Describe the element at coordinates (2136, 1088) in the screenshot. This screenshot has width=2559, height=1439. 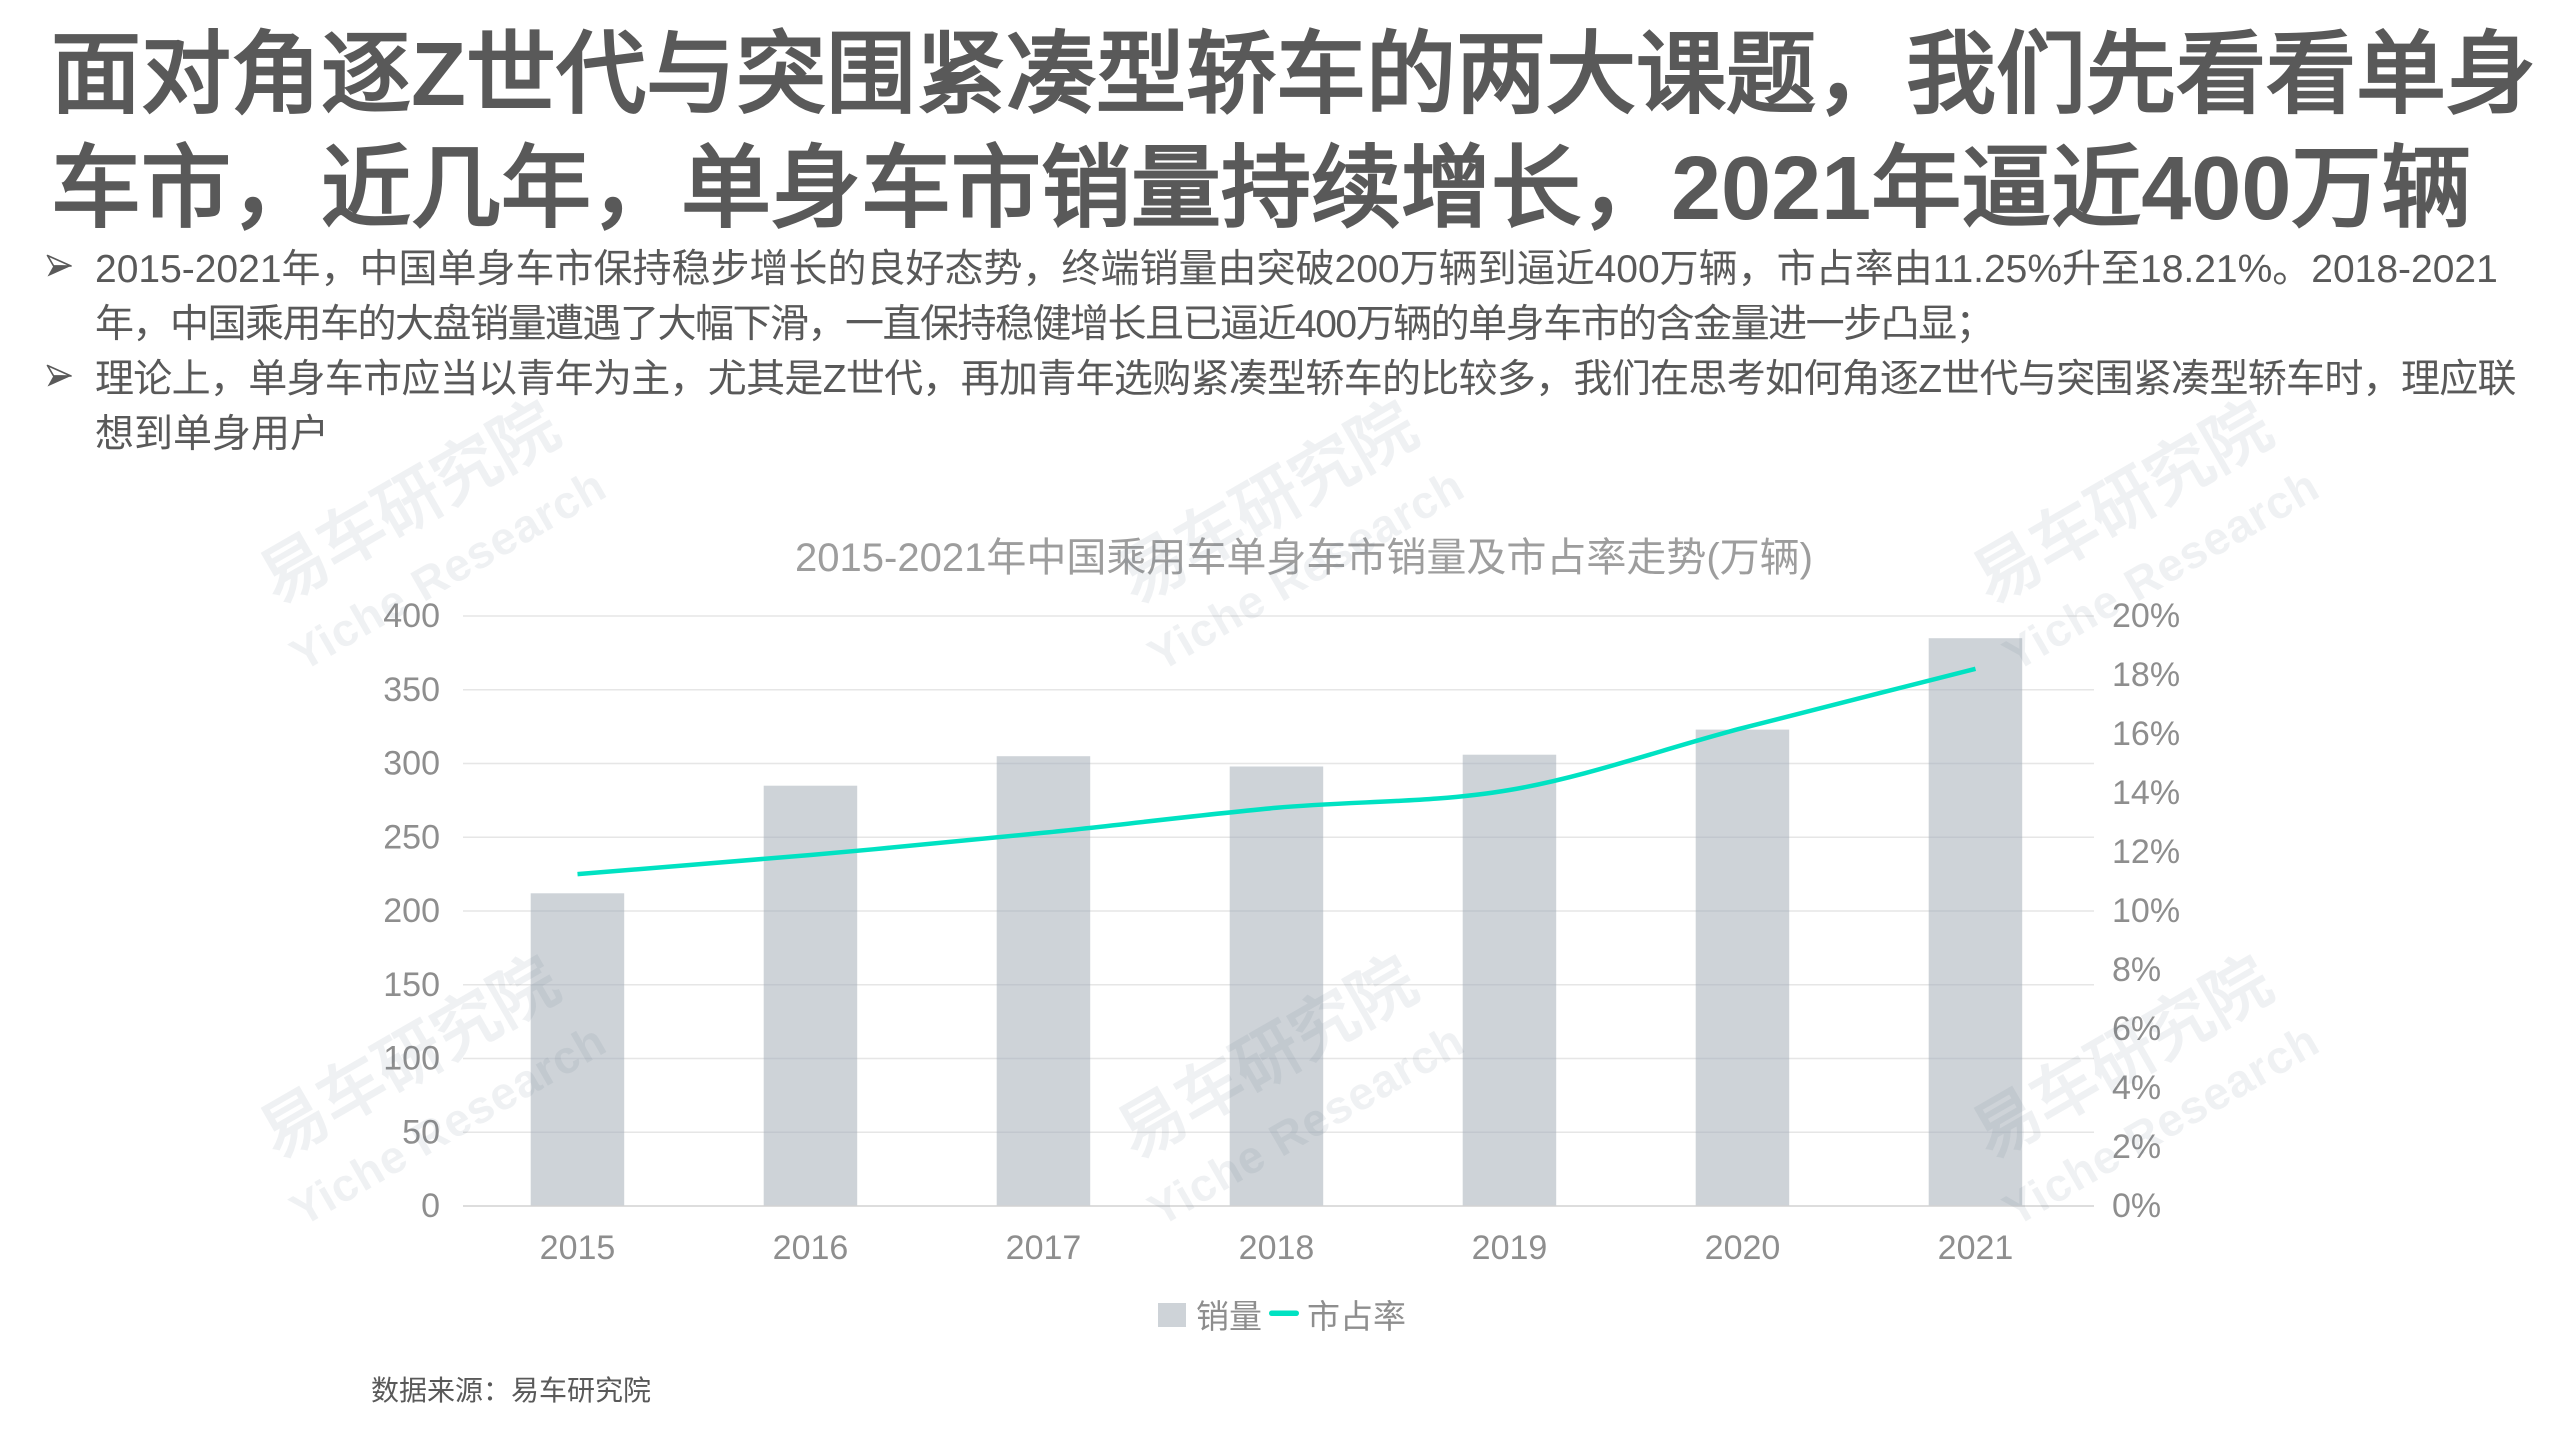
I see `svg-text: 4%` at that location.